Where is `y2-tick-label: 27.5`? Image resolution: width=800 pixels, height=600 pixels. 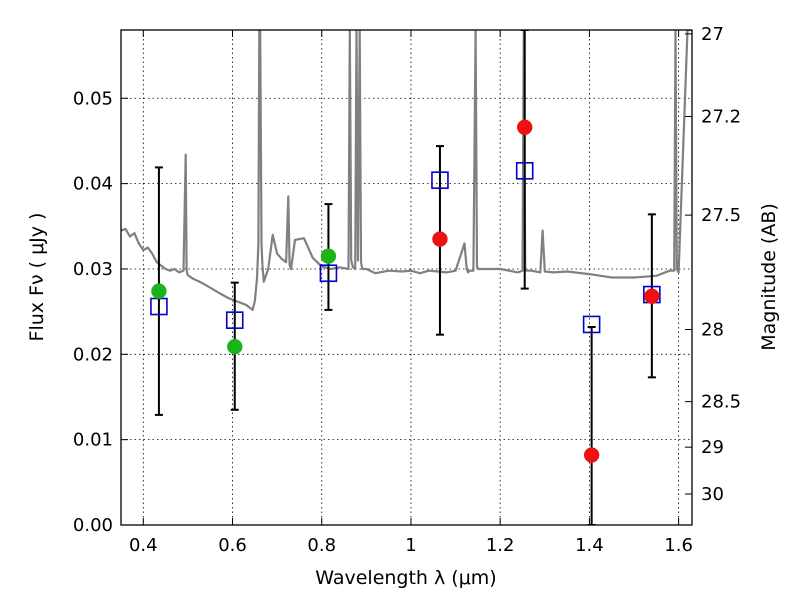 y2-tick-label: 27.5 is located at coordinates (721, 215).